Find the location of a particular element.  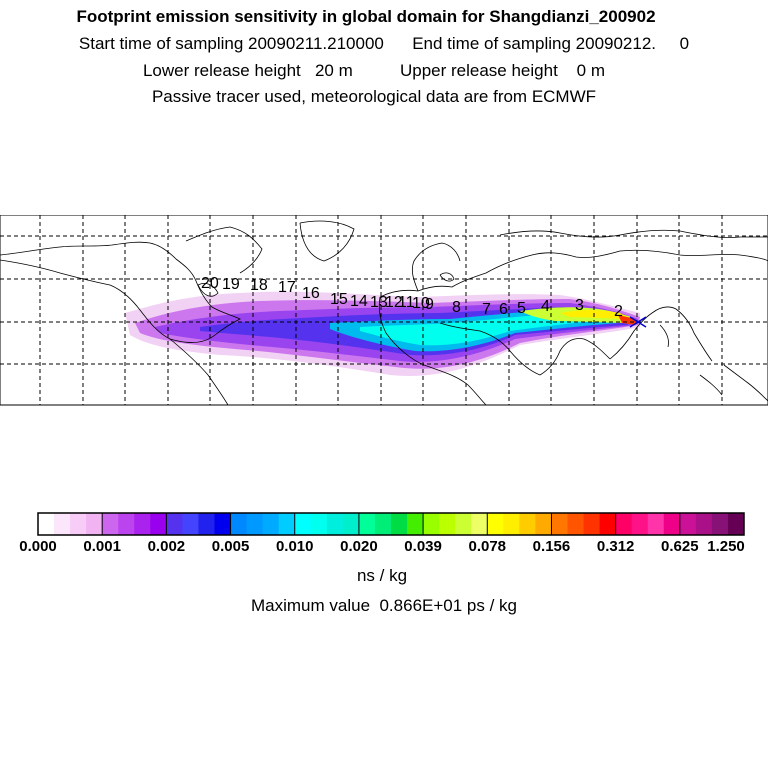

colorbar-unit: ns / kg is located at coordinates (382, 575).